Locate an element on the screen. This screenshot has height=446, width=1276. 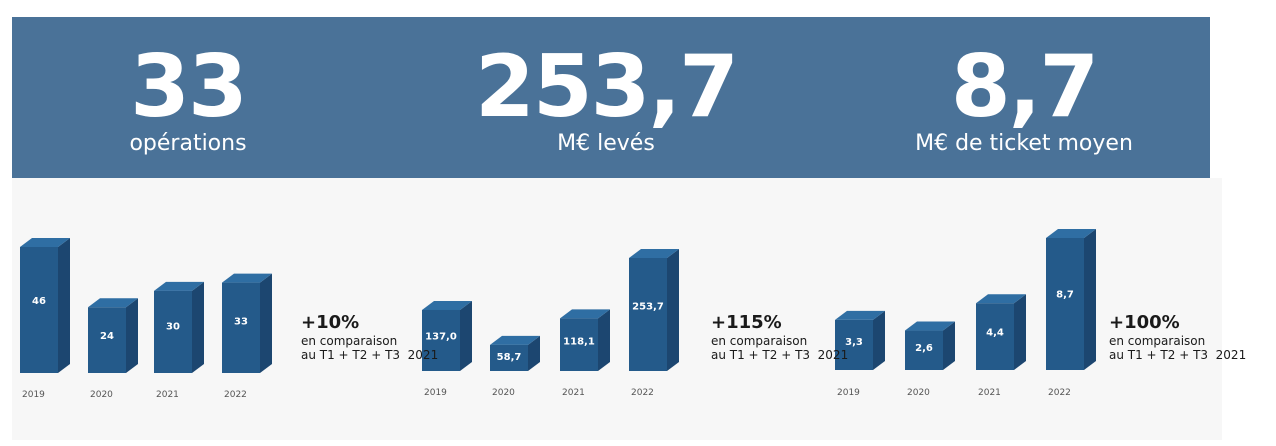
comparison-value: +115% is located at coordinates (746, 322).